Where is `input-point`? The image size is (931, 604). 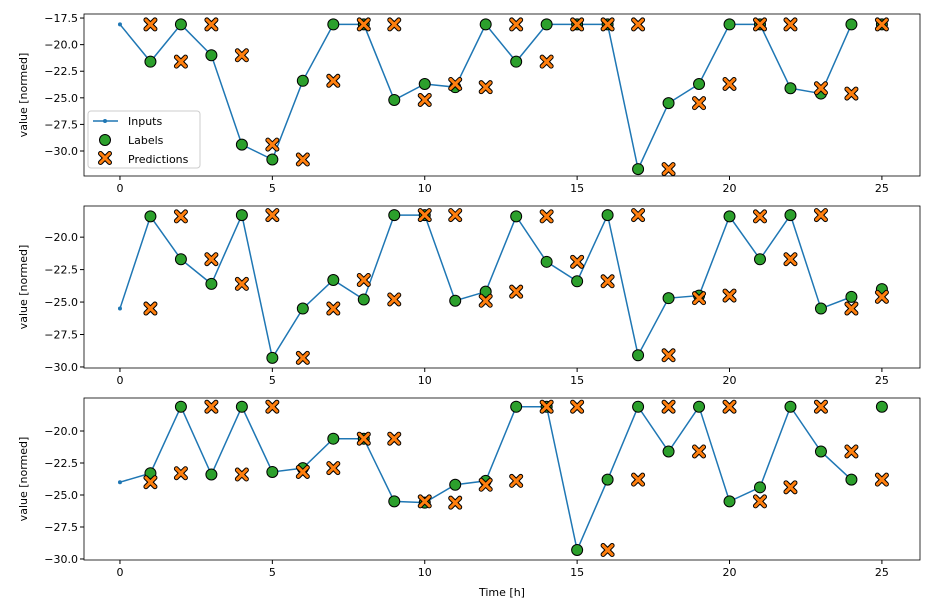
input-point is located at coordinates (119, 308).